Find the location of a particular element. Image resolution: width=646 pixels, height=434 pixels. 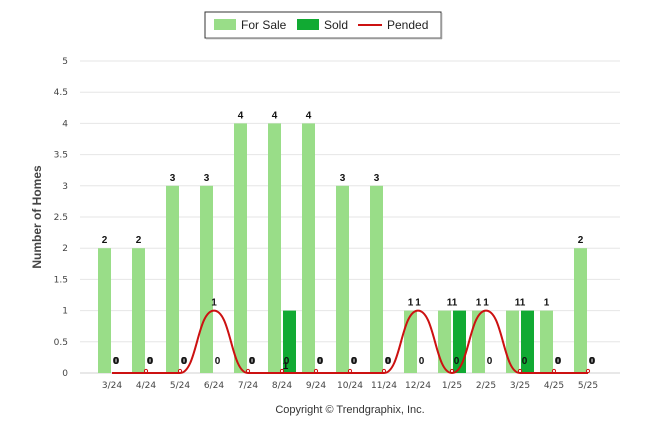

pended-series-line is located at coordinates (350, 342).